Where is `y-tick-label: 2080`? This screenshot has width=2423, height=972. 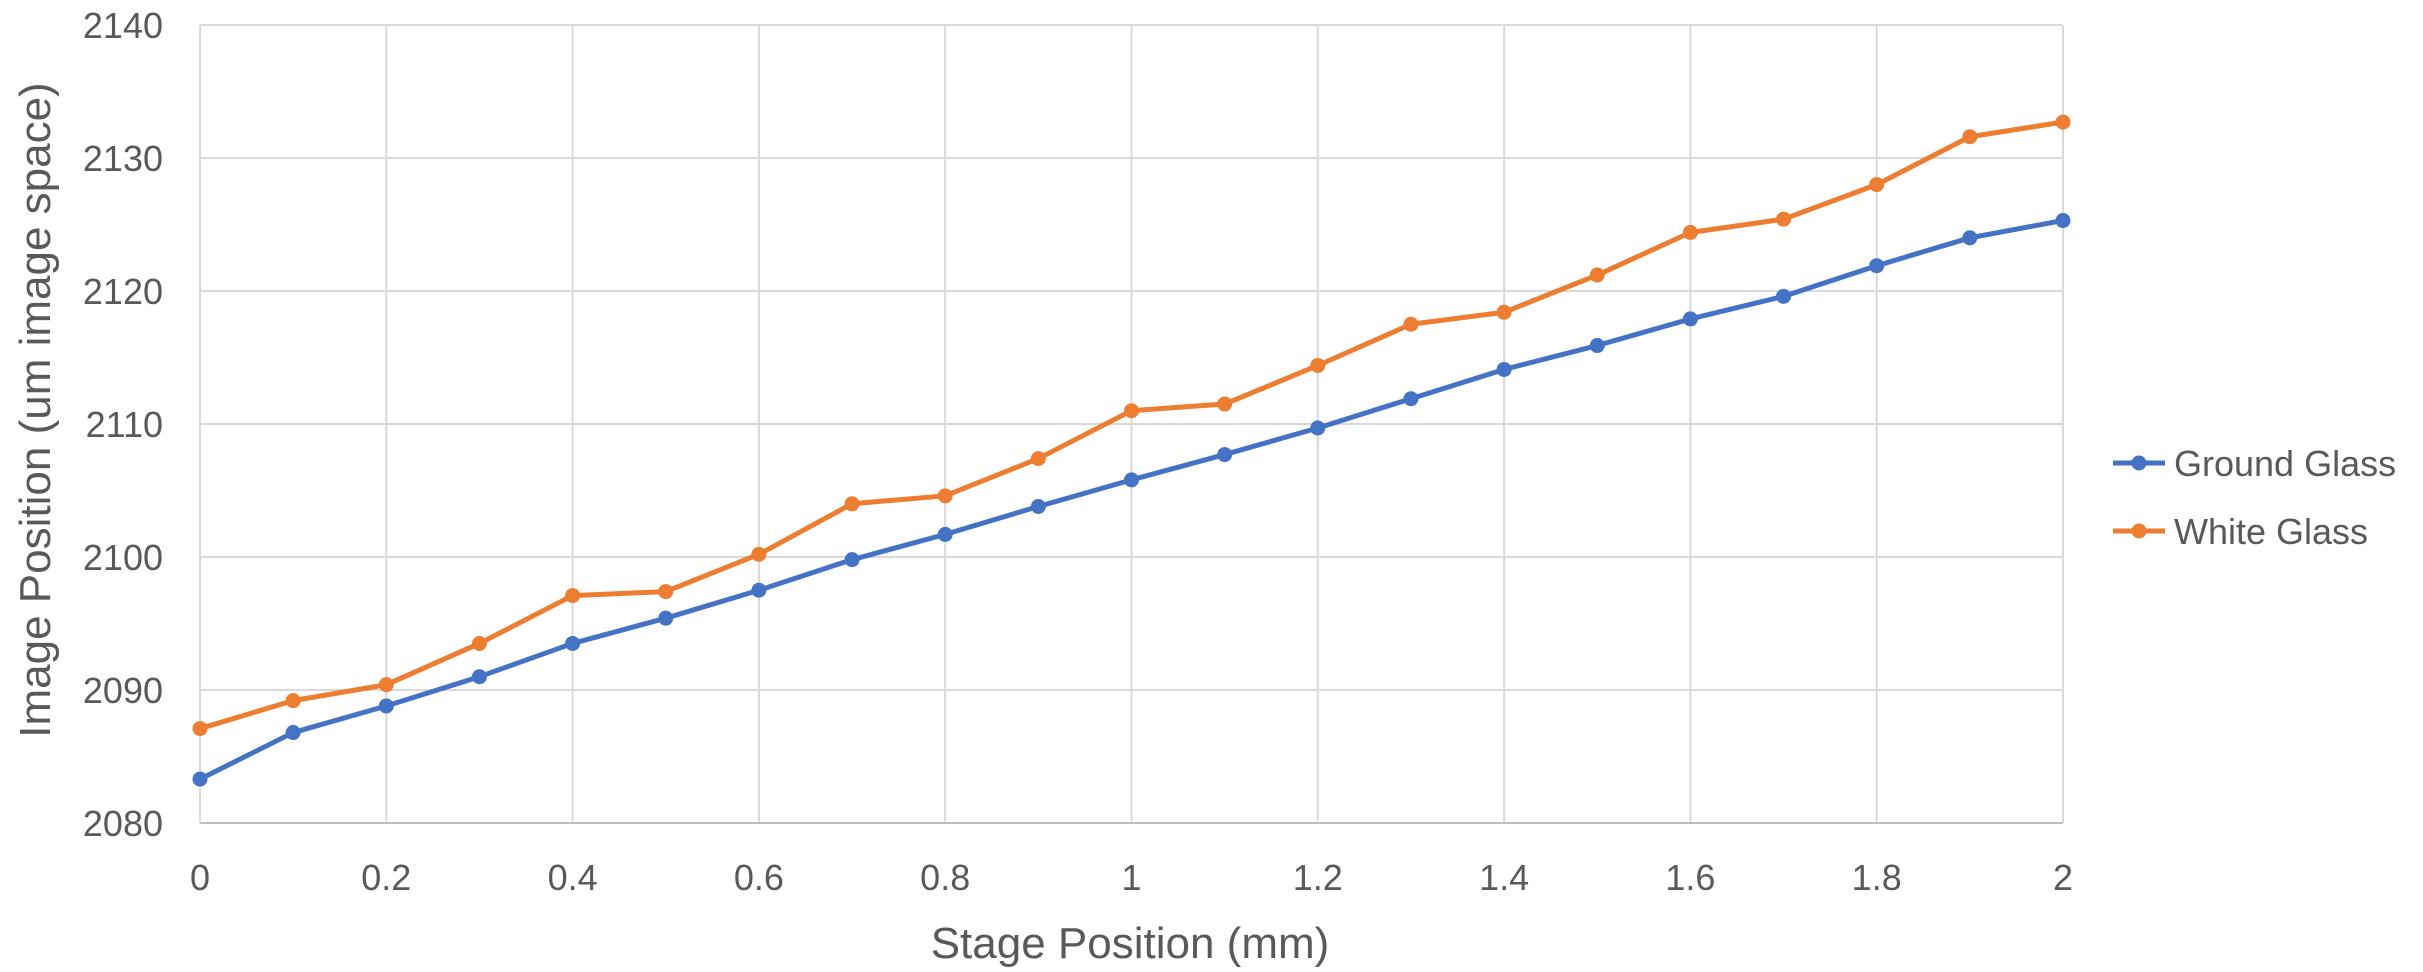 y-tick-label: 2080 is located at coordinates (123, 823).